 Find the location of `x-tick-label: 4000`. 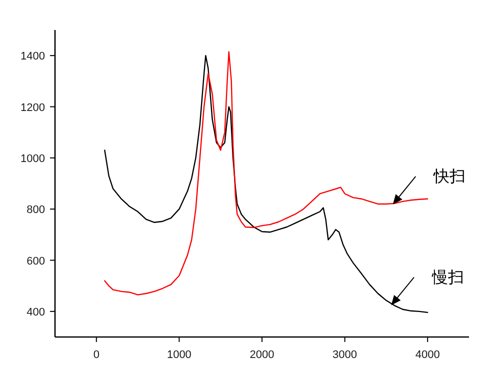

x-tick-label: 4000 is located at coordinates (427, 355).